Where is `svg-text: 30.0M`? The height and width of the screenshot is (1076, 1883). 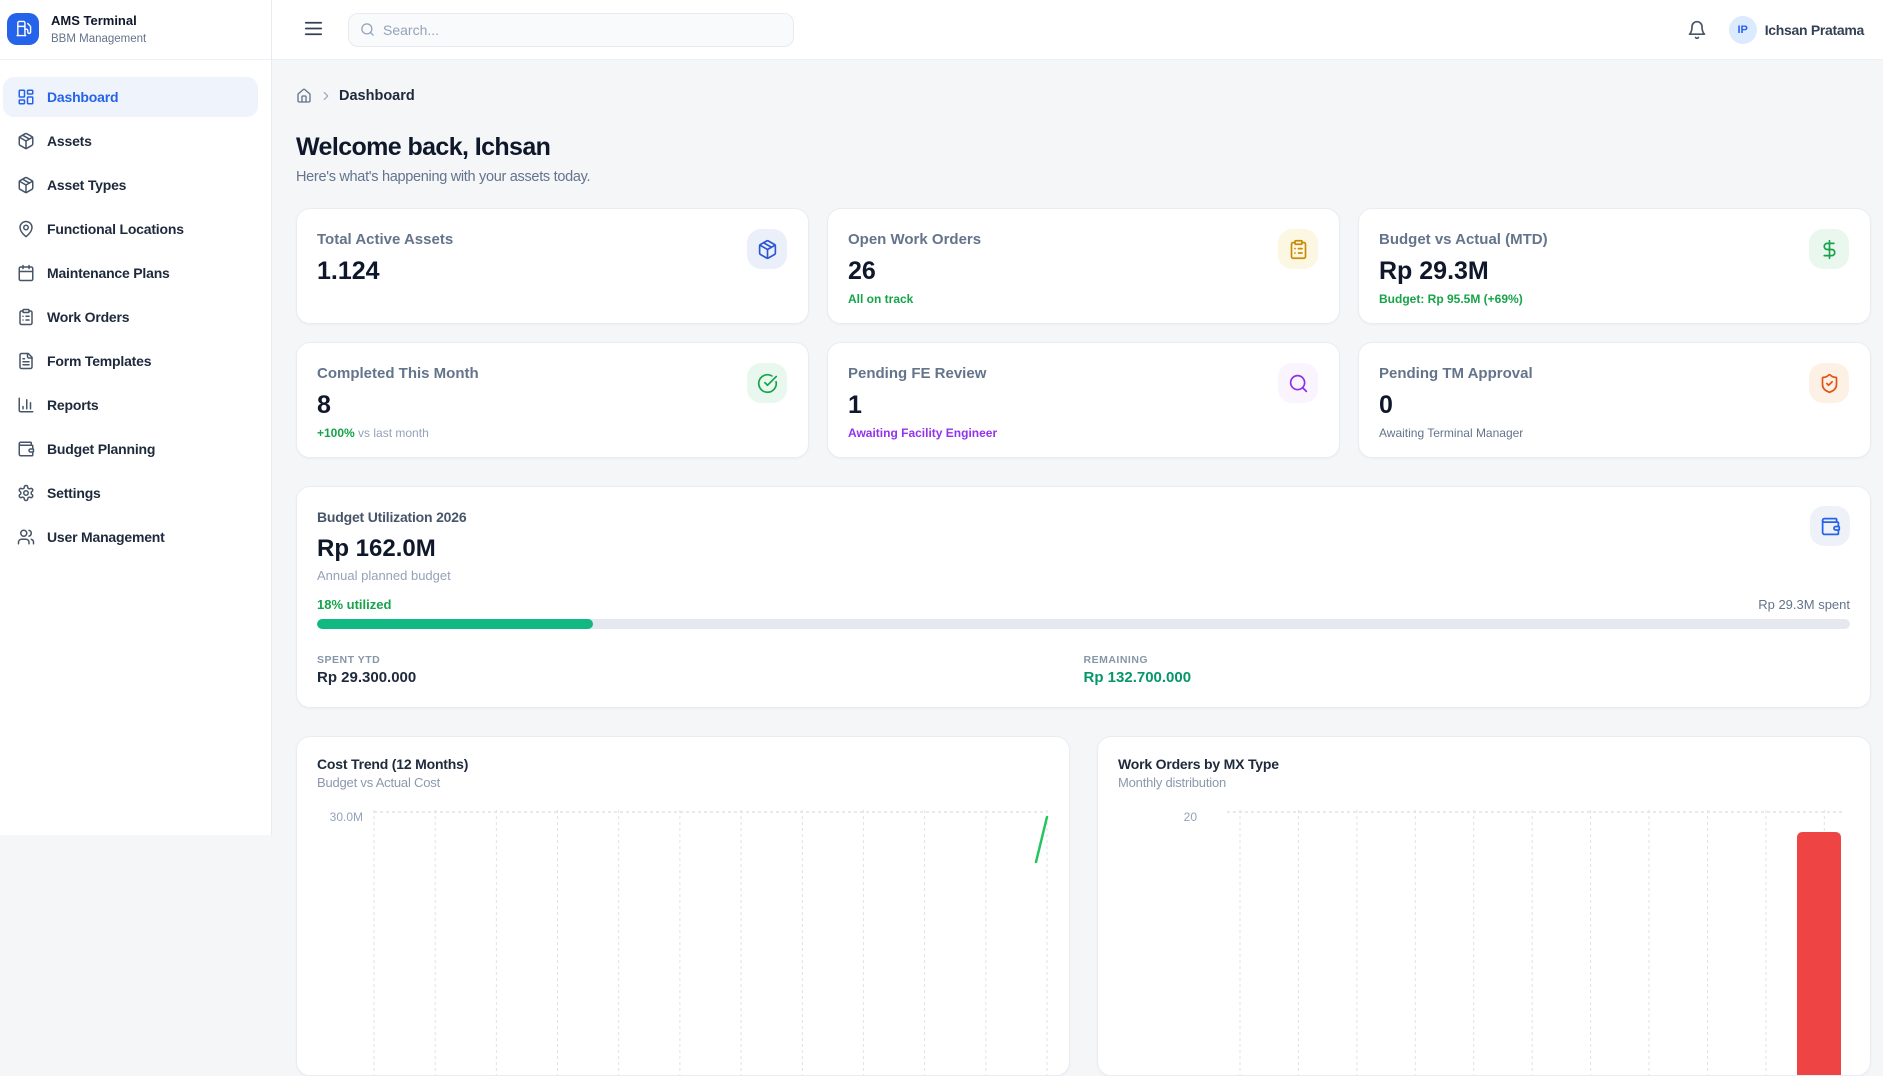 svg-text: 30.0M is located at coordinates (346, 817).